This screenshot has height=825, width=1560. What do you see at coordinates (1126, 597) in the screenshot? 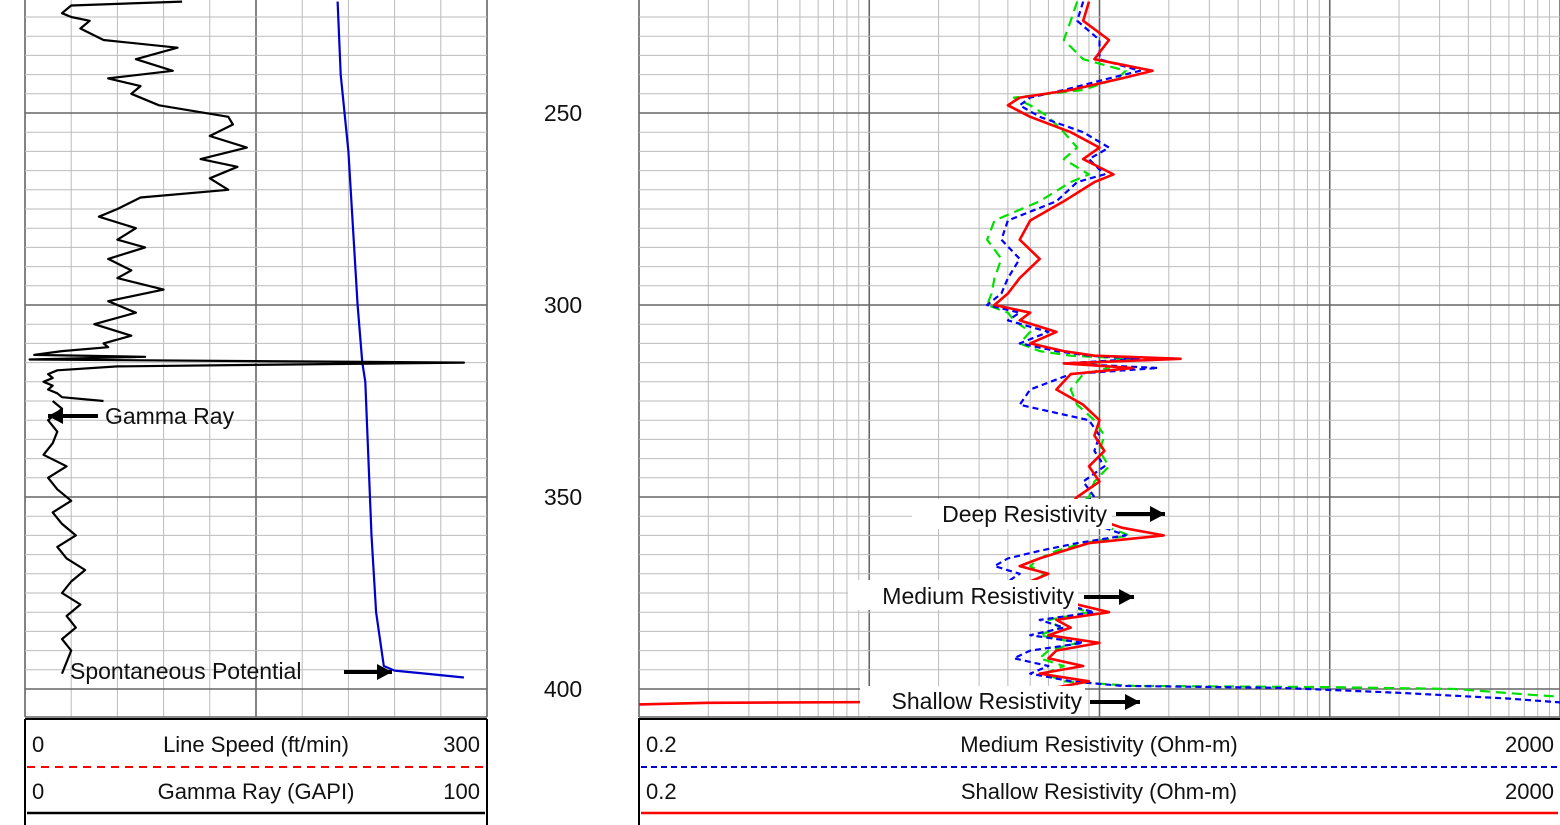
I see `medium-resistivity-arrow-head` at bounding box center [1126, 597].